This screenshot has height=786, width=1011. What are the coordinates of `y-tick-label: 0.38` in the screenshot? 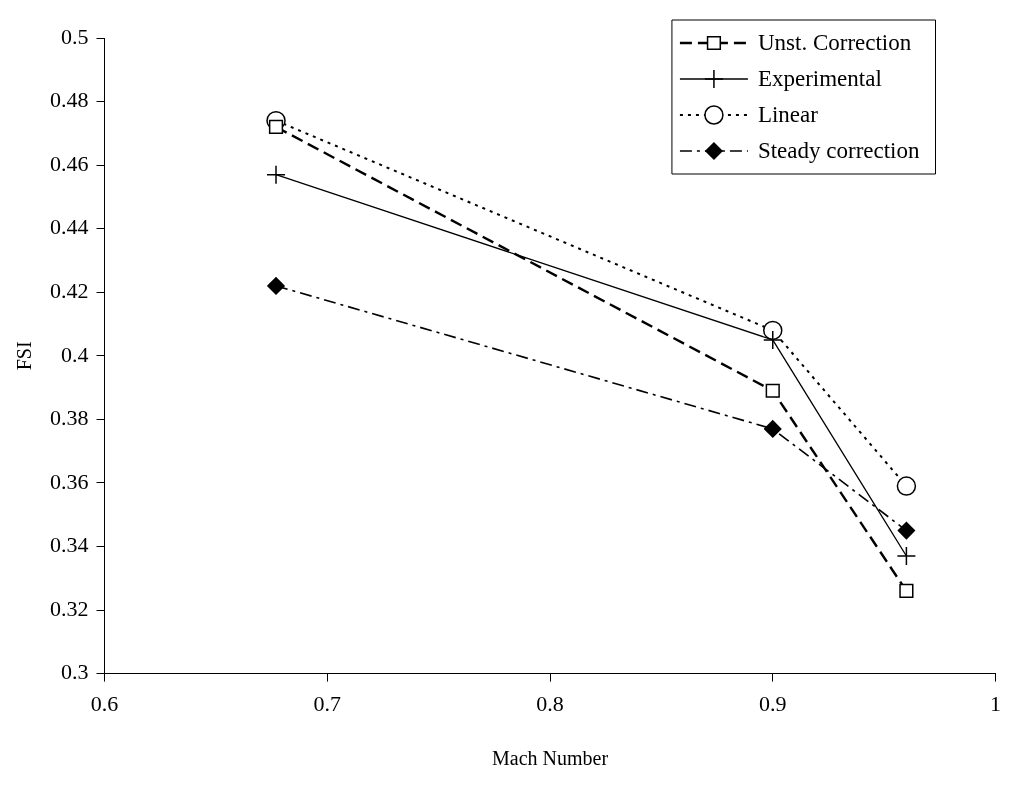 It's located at (69, 418).